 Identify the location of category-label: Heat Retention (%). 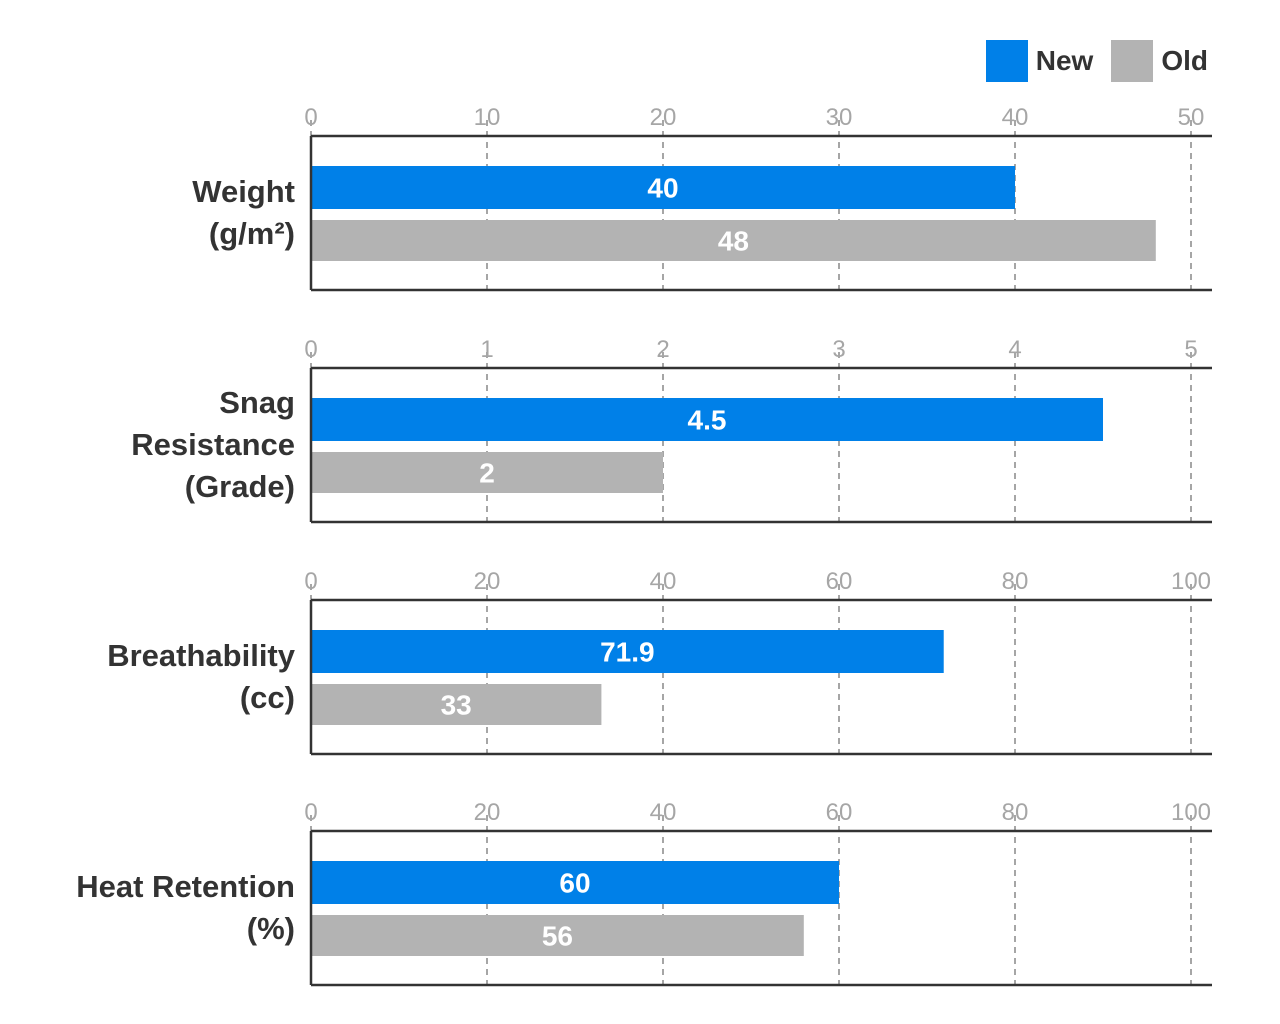
(185, 908).